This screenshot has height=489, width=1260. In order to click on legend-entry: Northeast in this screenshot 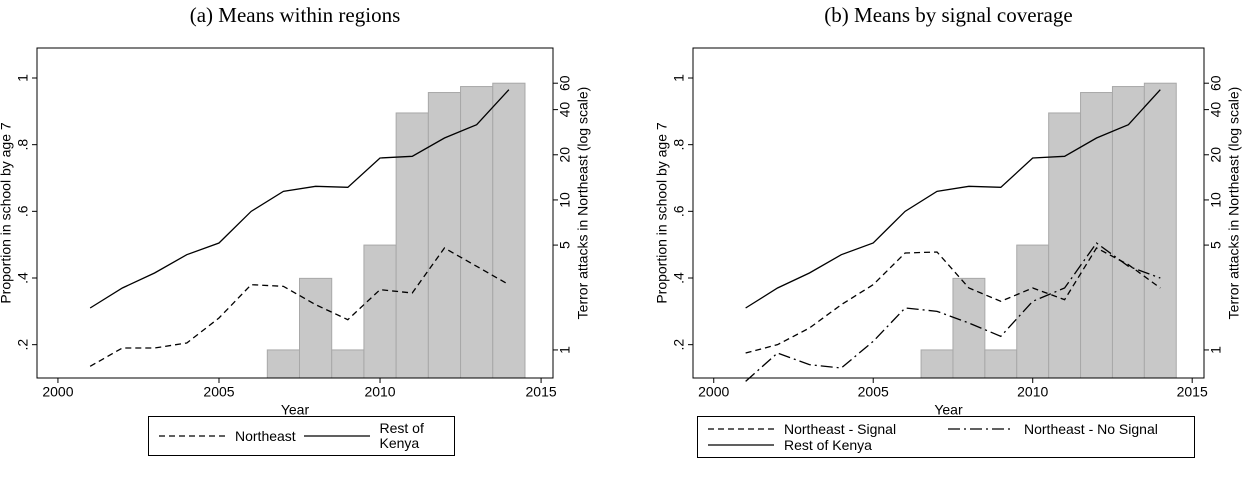, I will do `click(229, 435)`.